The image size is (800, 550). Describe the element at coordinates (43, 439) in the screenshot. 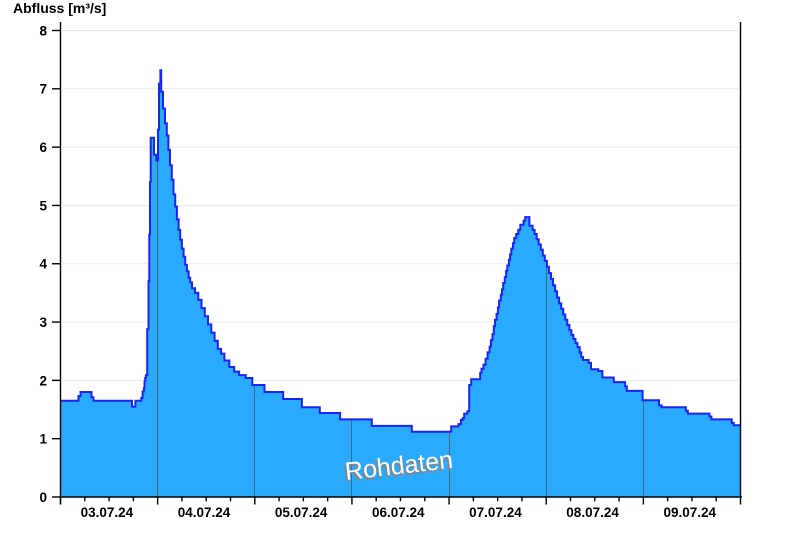

I see `svg-text: 1` at that location.